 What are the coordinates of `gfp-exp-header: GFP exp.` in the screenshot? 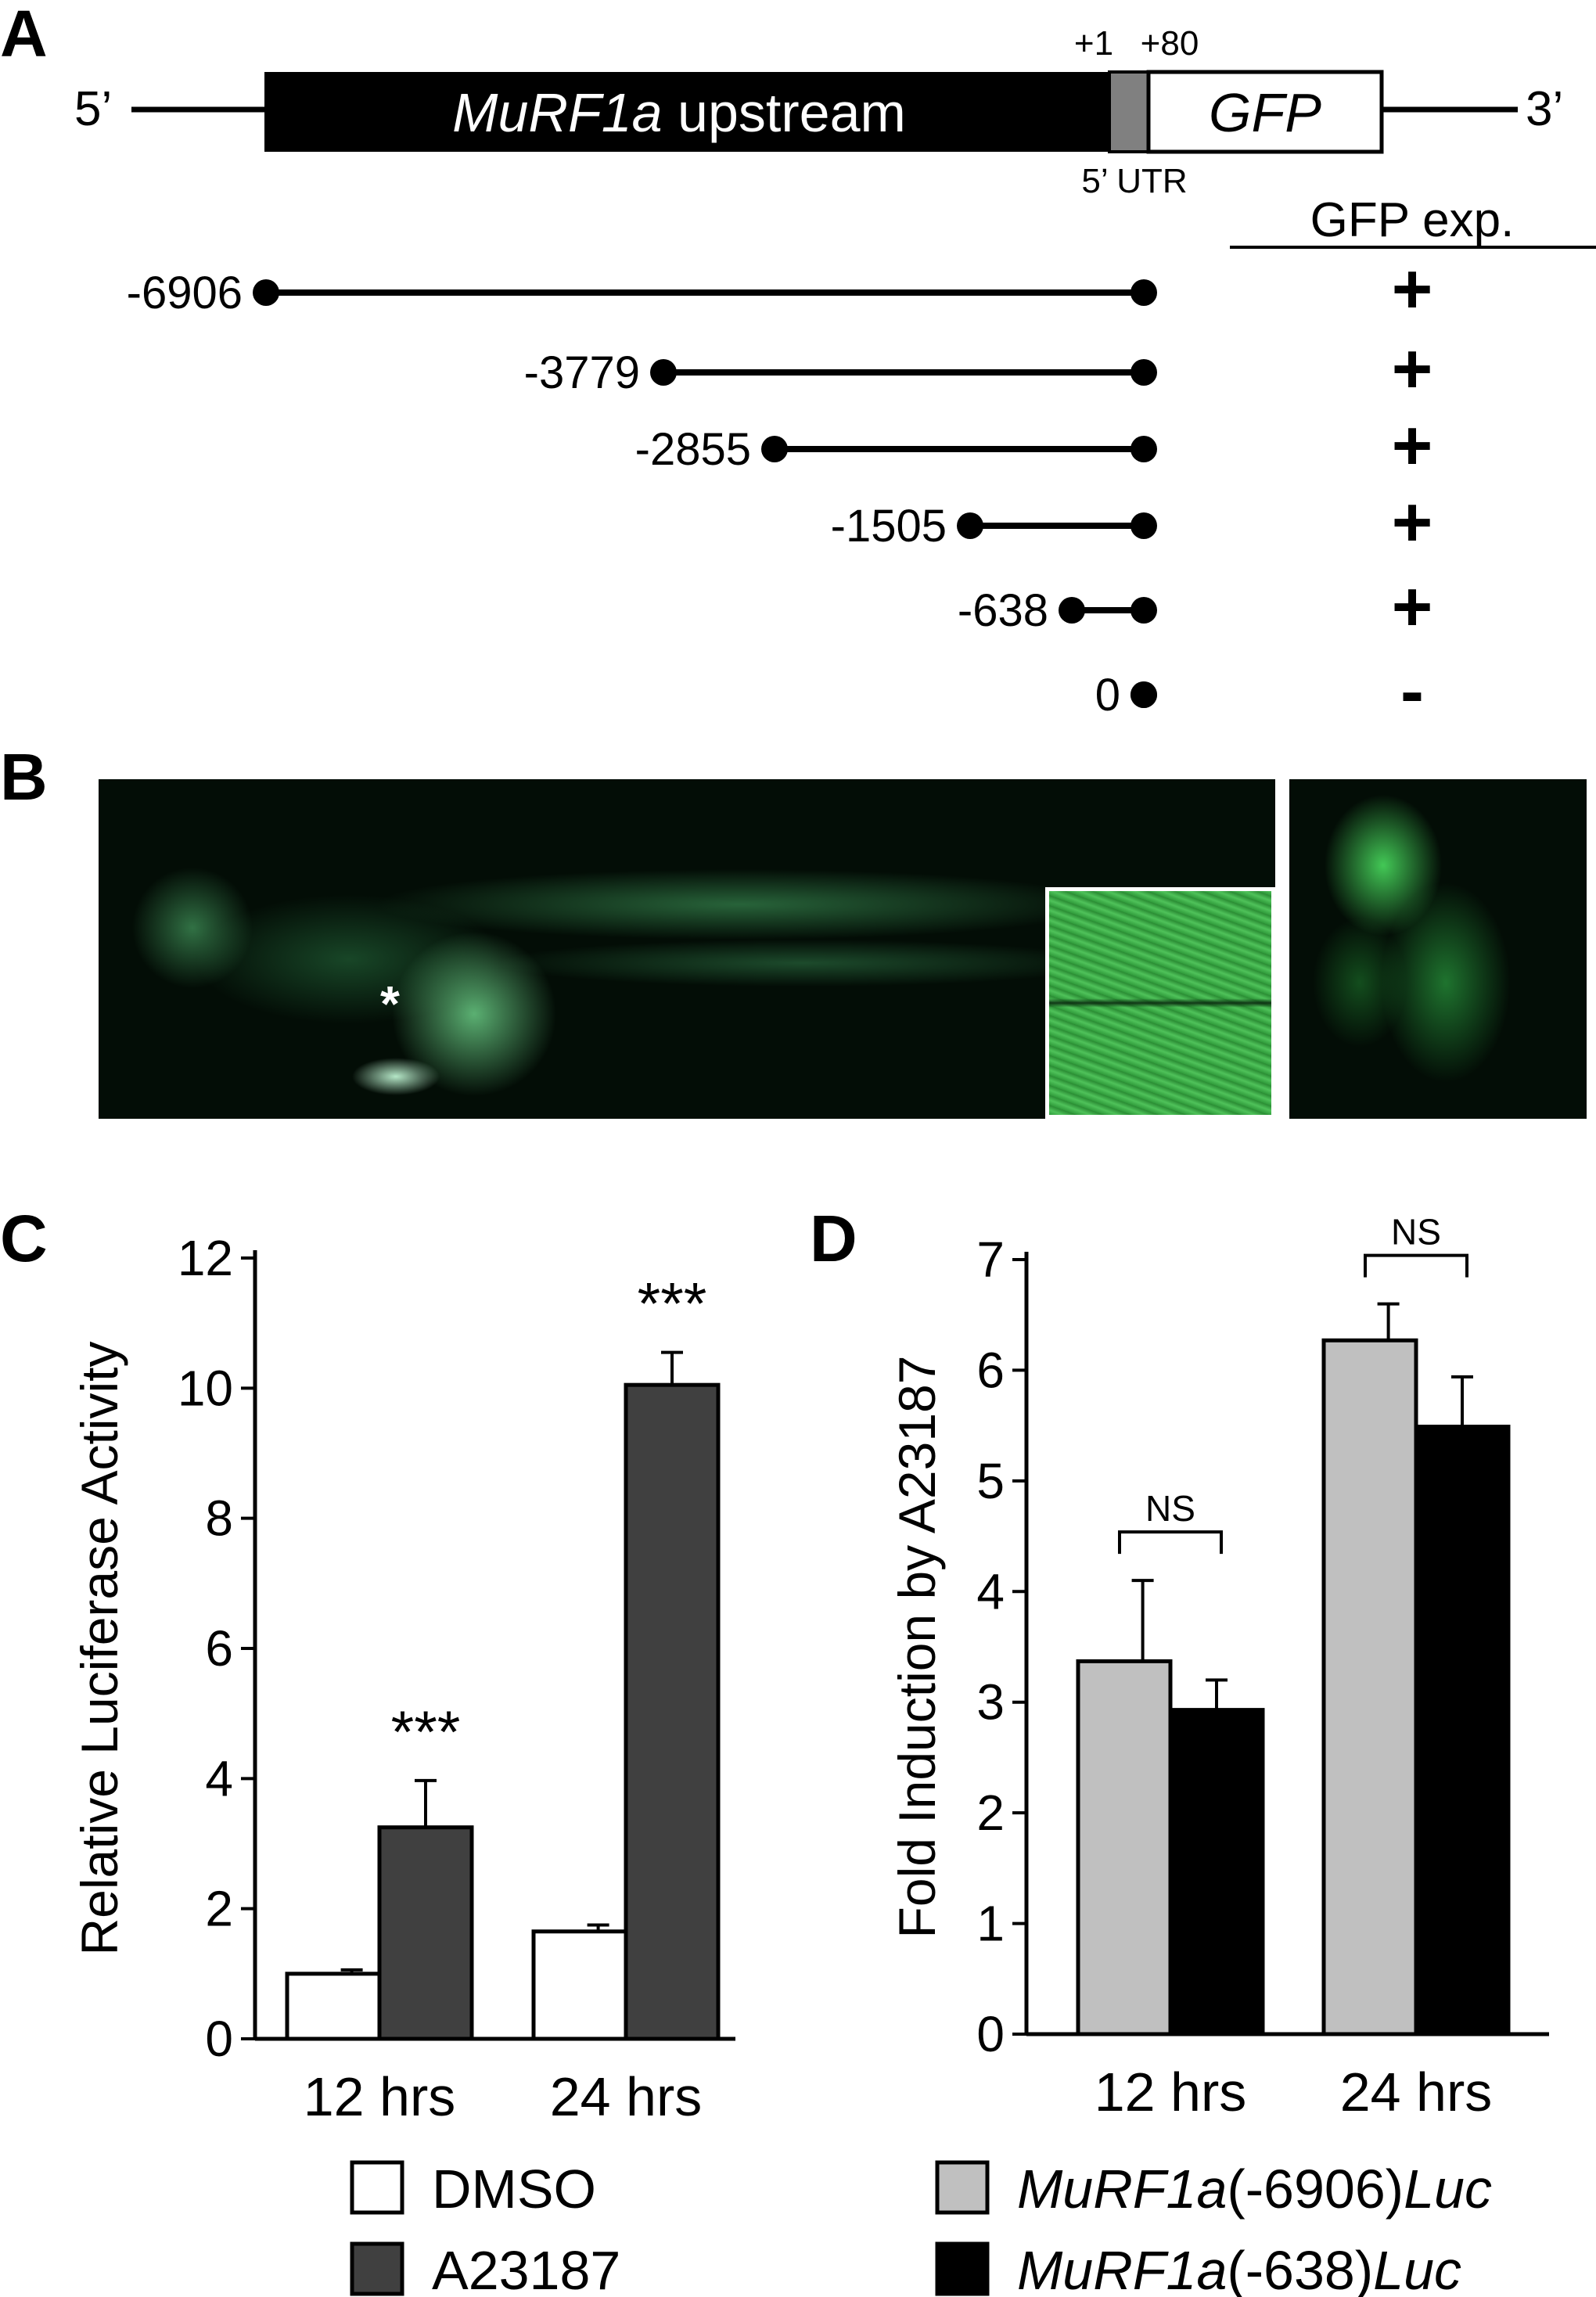 It's located at (1412, 220).